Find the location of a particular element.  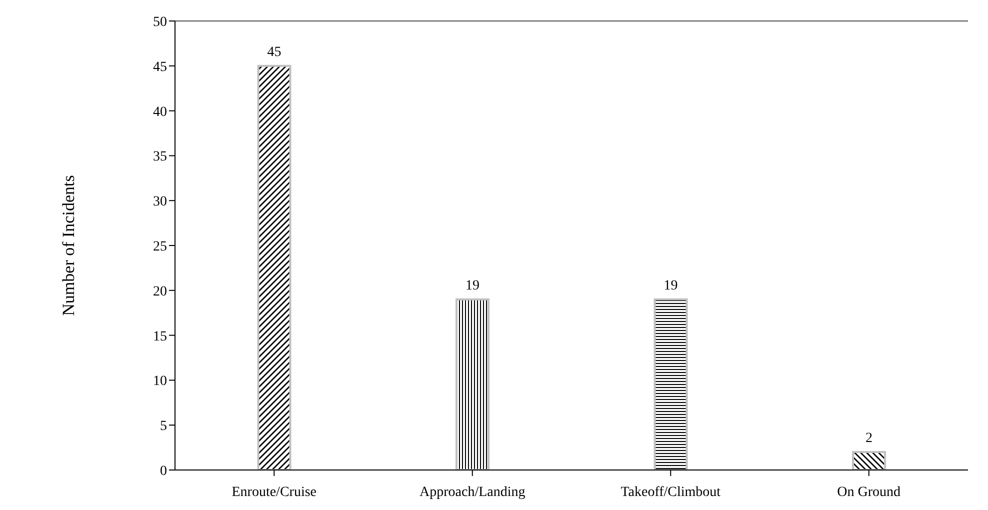

y-tick-label: 35 is located at coordinates (160, 157).